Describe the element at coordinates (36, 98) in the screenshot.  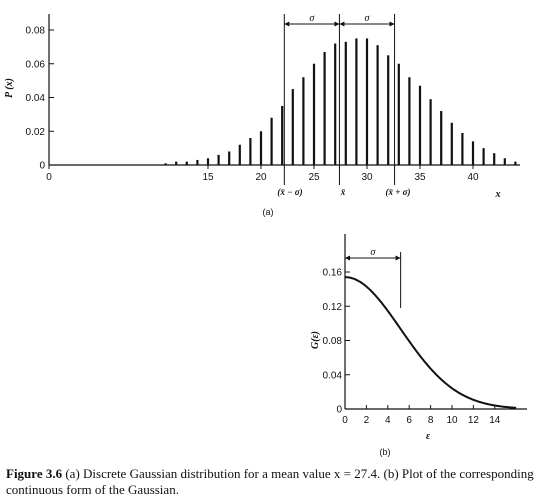
I see `chart-a-y-tick-label: 0.04` at that location.